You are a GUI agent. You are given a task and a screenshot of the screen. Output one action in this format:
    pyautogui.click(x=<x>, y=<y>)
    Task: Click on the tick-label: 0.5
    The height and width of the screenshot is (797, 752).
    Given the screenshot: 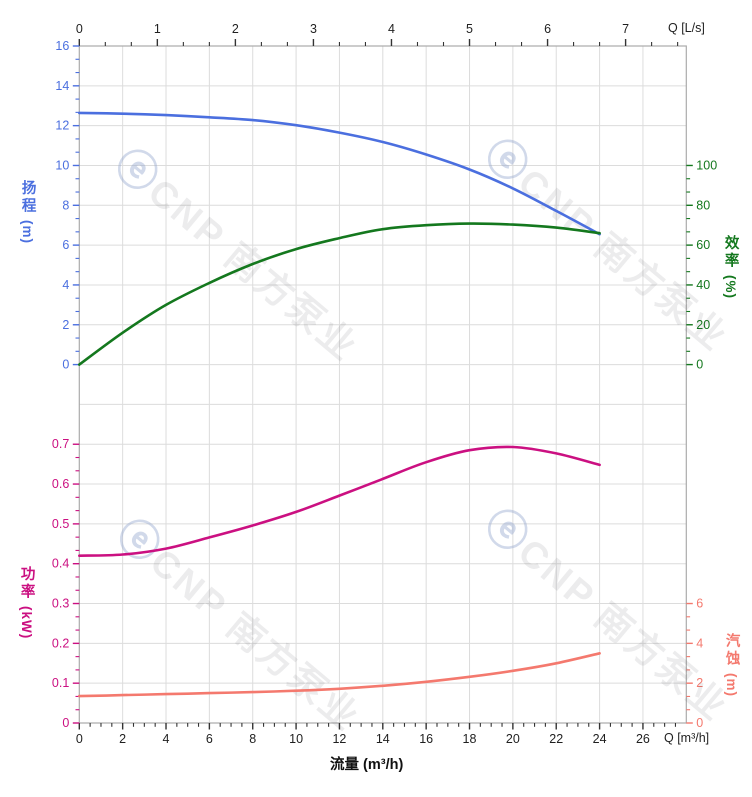 What is the action you would take?
    pyautogui.click(x=60, y=524)
    